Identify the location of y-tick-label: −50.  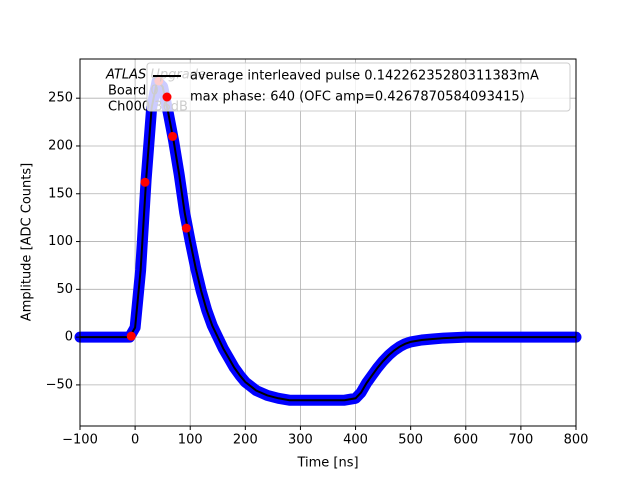
(59, 384).